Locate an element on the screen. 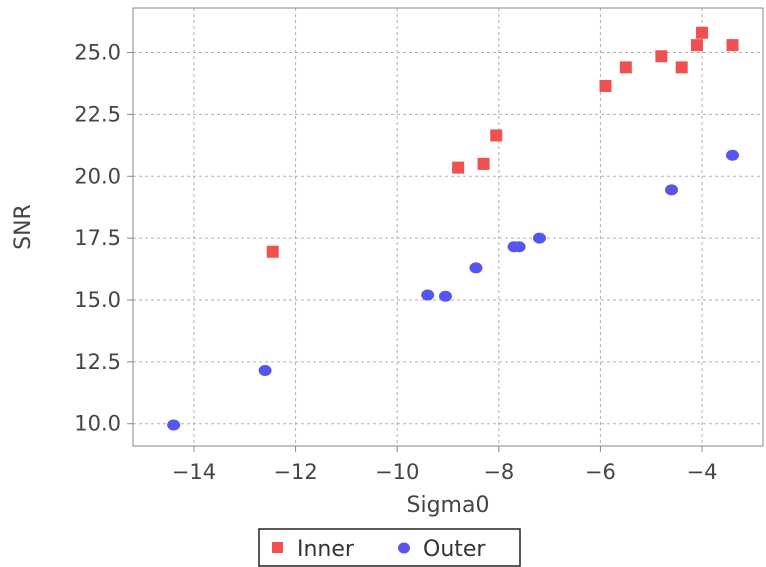 This screenshot has height=567, width=766. legend-inner-label: Inner is located at coordinates (326, 549).